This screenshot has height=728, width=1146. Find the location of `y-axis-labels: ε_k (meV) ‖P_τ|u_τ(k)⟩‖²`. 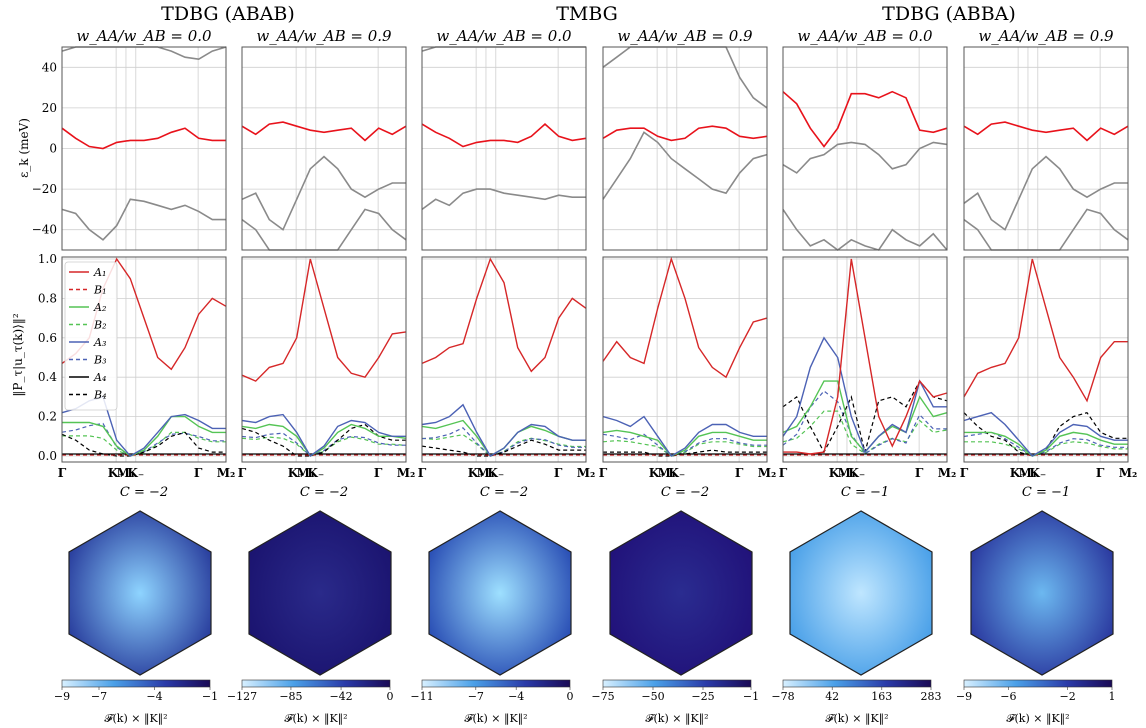

y-axis-labels: ε_k (meV) ‖P_τ|u_τ(k)⟩‖² is located at coordinates (21, 257).